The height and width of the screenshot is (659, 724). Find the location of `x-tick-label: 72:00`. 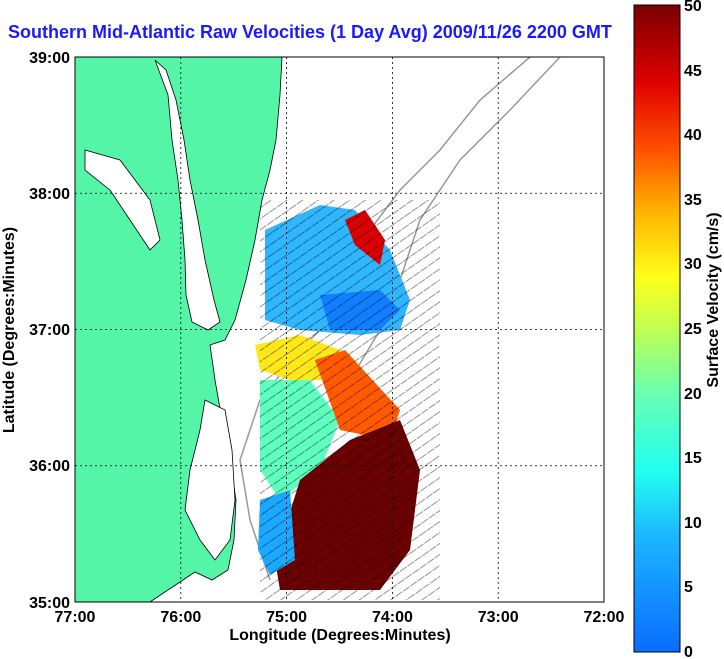

x-tick-label: 72:00 is located at coordinates (604, 617).